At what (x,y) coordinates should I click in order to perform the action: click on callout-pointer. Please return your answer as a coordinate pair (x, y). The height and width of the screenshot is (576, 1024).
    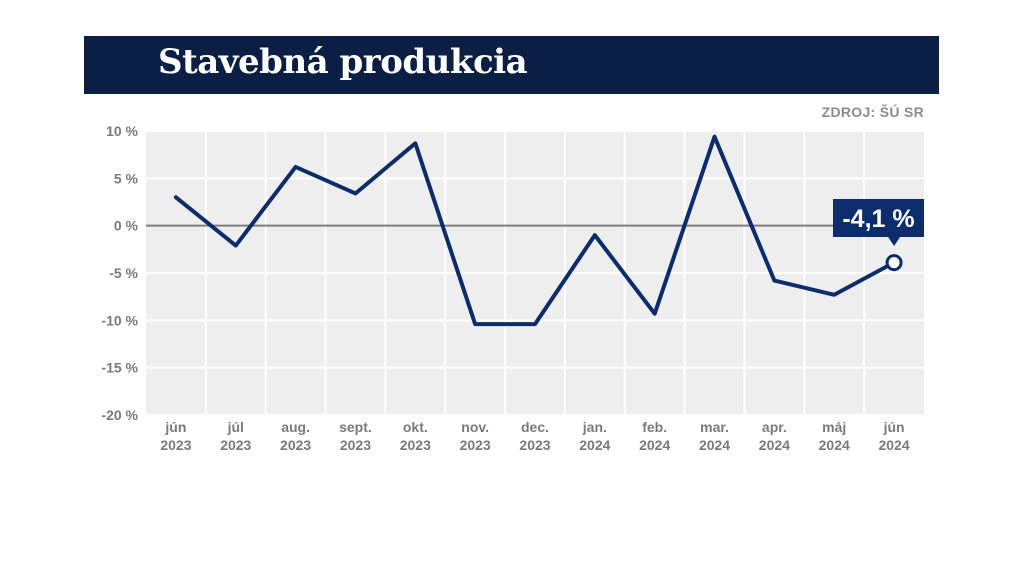
    Looking at the image, I should click on (894, 241).